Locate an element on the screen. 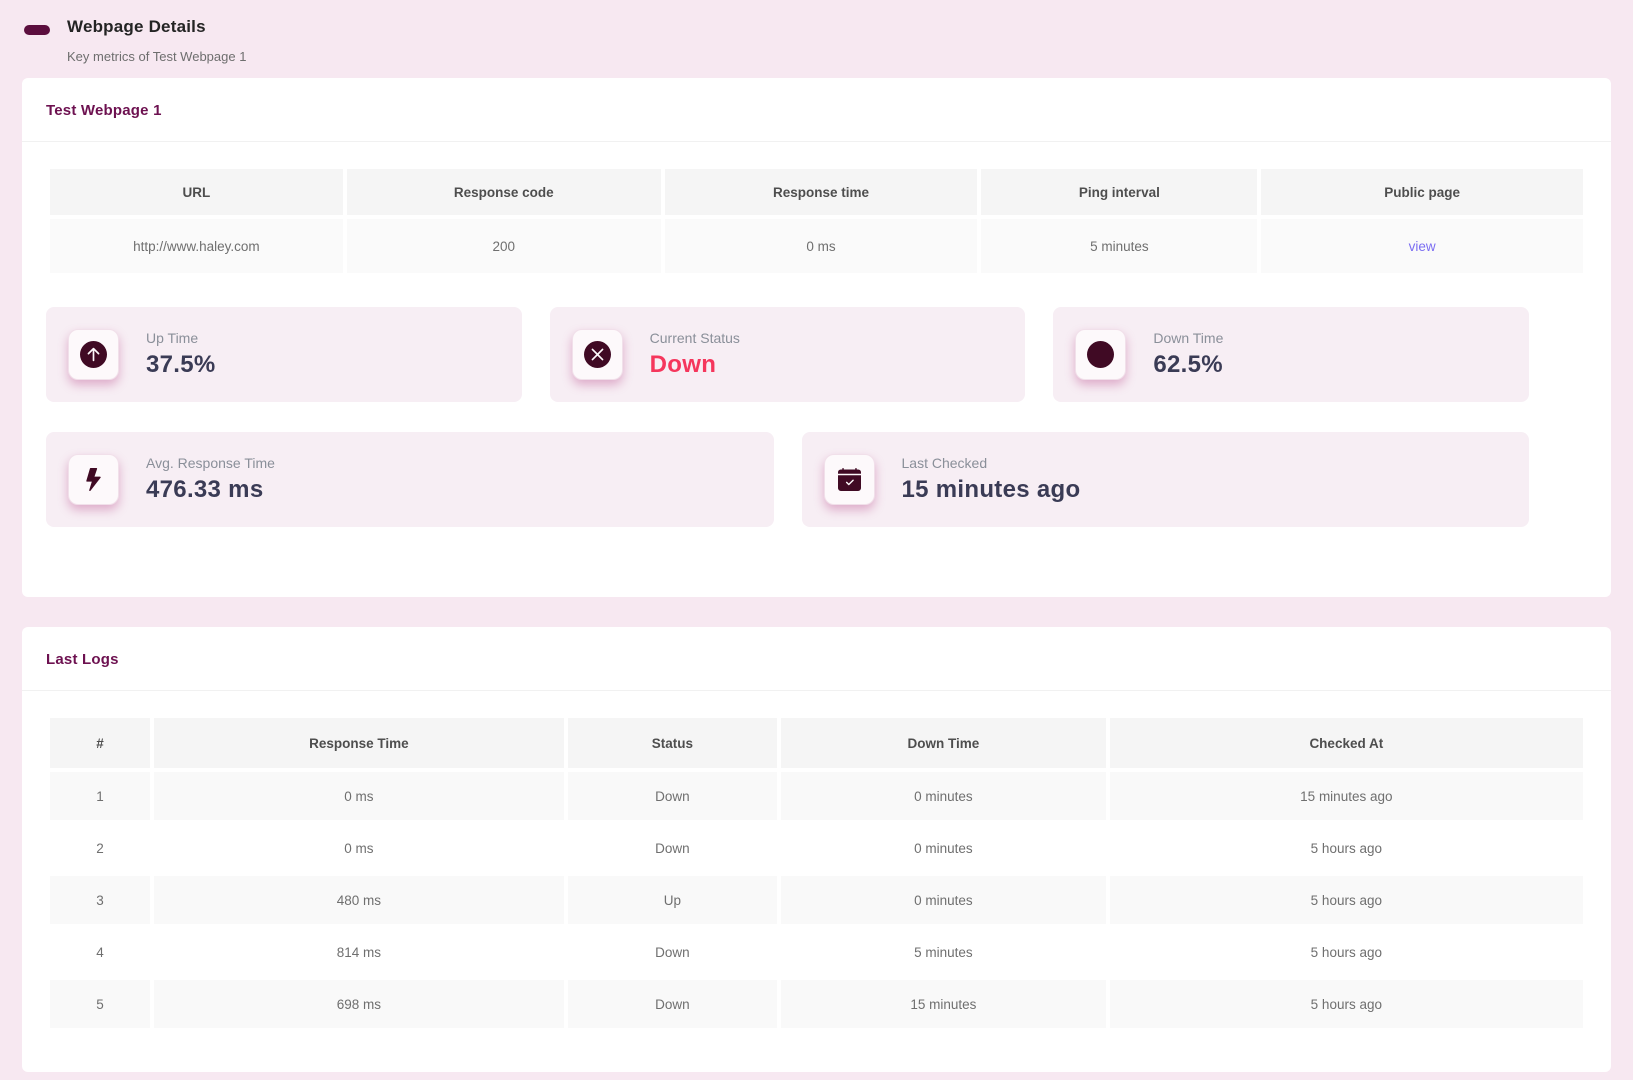 The height and width of the screenshot is (1080, 1633). column-header-response-time: Response time is located at coordinates (821, 192).